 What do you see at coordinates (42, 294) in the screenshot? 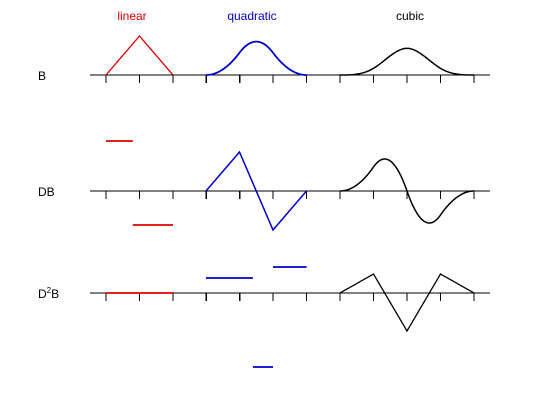
I see `row-label-d2b-base: D` at bounding box center [42, 294].